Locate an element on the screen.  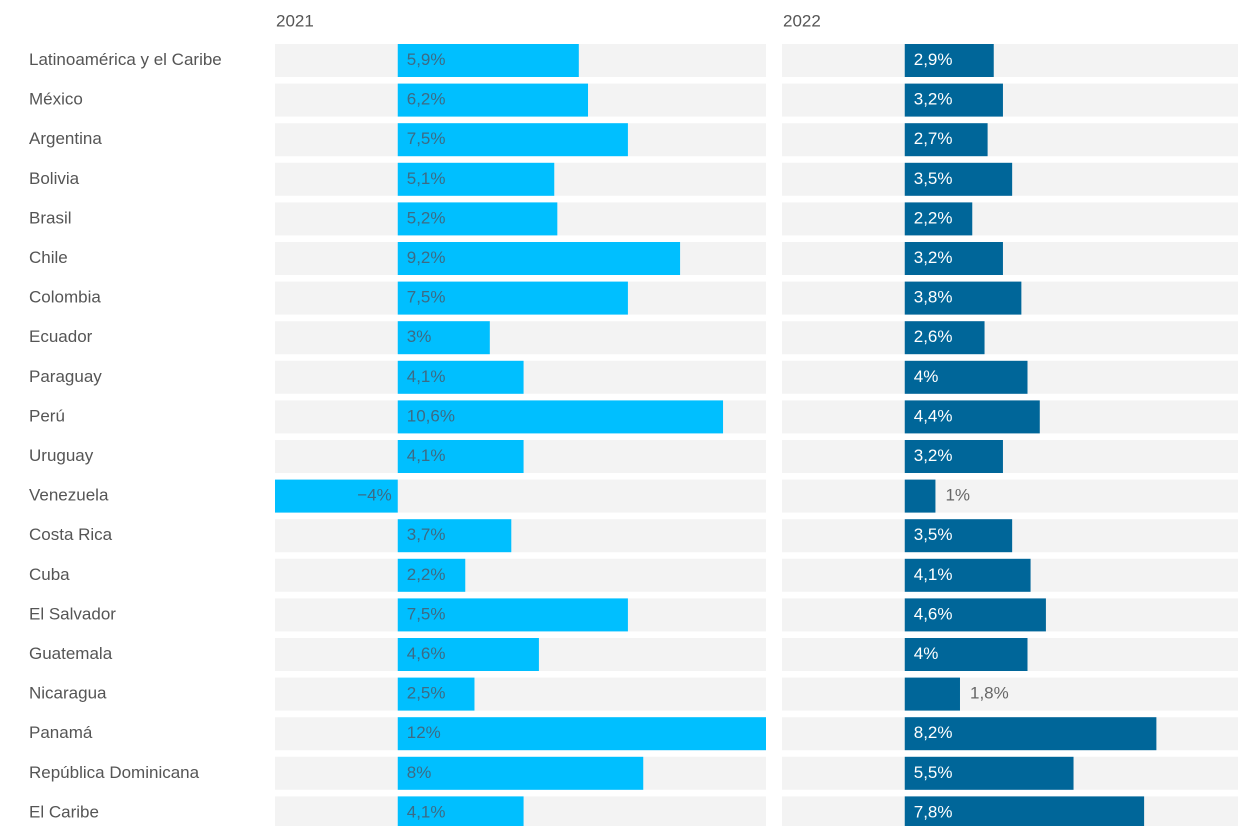
value-label: 8% is located at coordinates (419, 772).